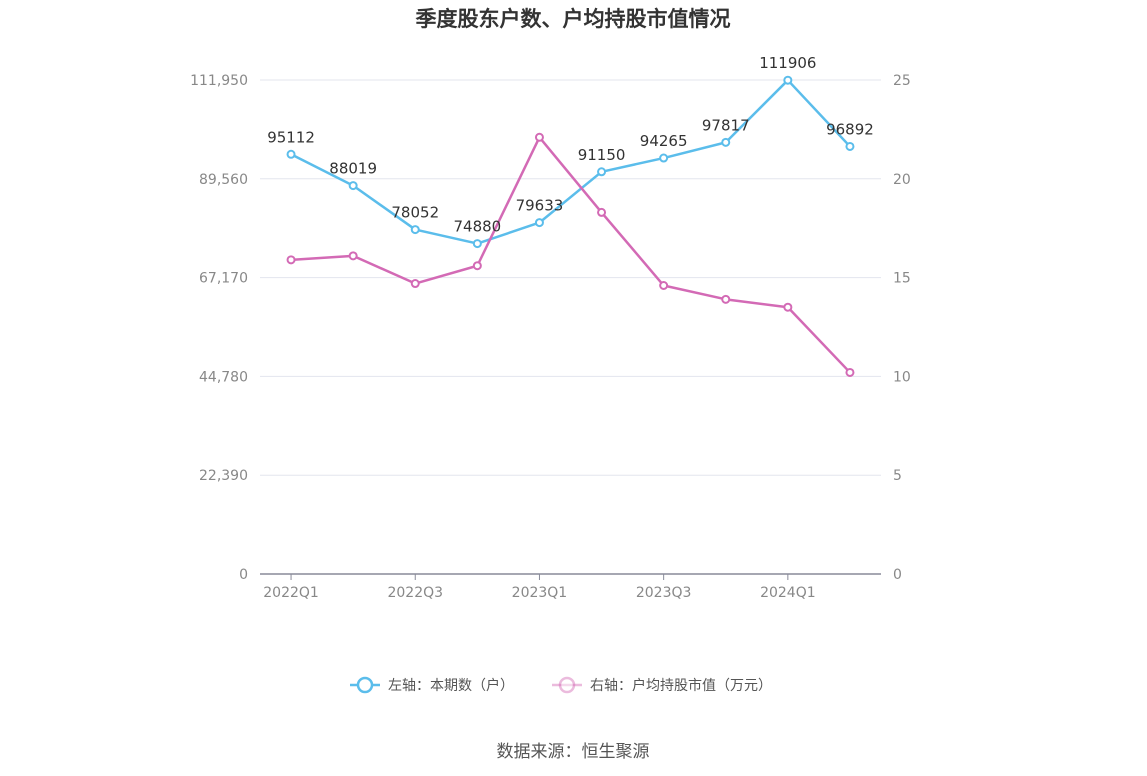 This screenshot has width=1147, height=776. What do you see at coordinates (223, 279) in the screenshot?
I see `left-tick-label: 67,170` at bounding box center [223, 279].